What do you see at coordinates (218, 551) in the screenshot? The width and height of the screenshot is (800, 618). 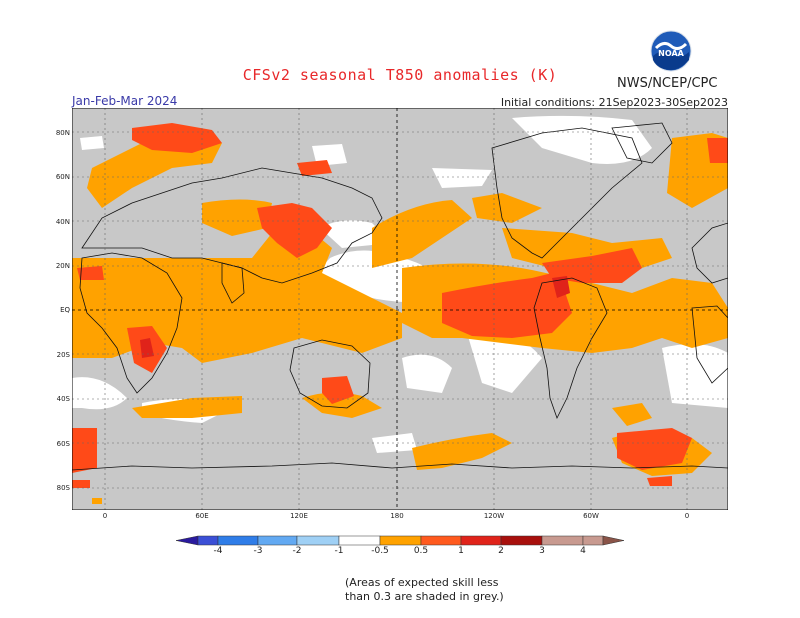 I see `colorbar-label: -4` at bounding box center [218, 551].